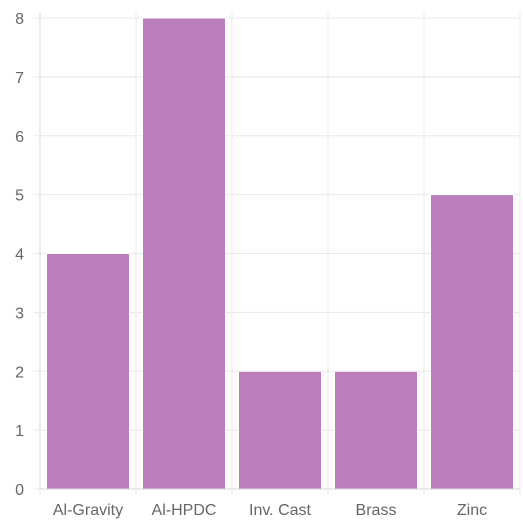  I want to click on x-tick-label: Inv. Cast, so click(280, 510).